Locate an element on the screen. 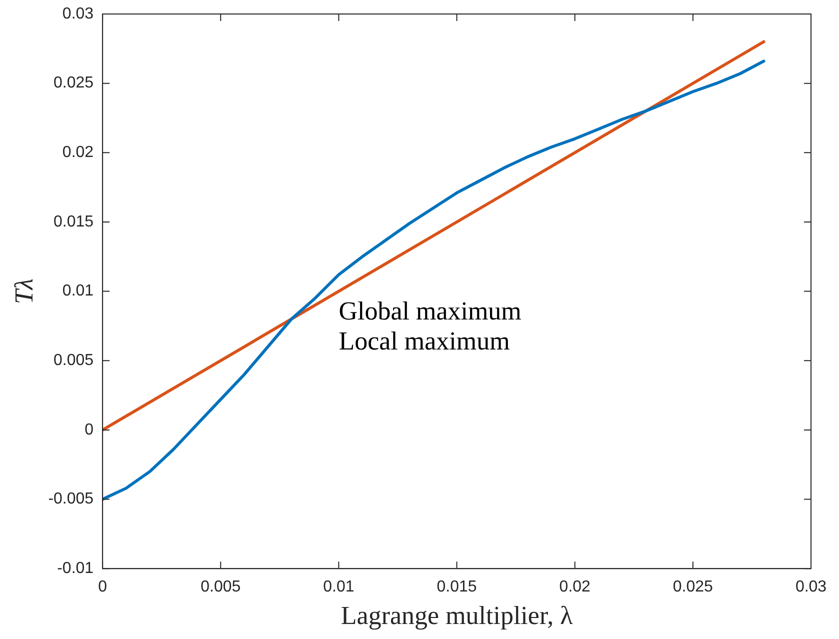 The width and height of the screenshot is (839, 639). y-tick-label: 0.01 is located at coordinates (78, 291).